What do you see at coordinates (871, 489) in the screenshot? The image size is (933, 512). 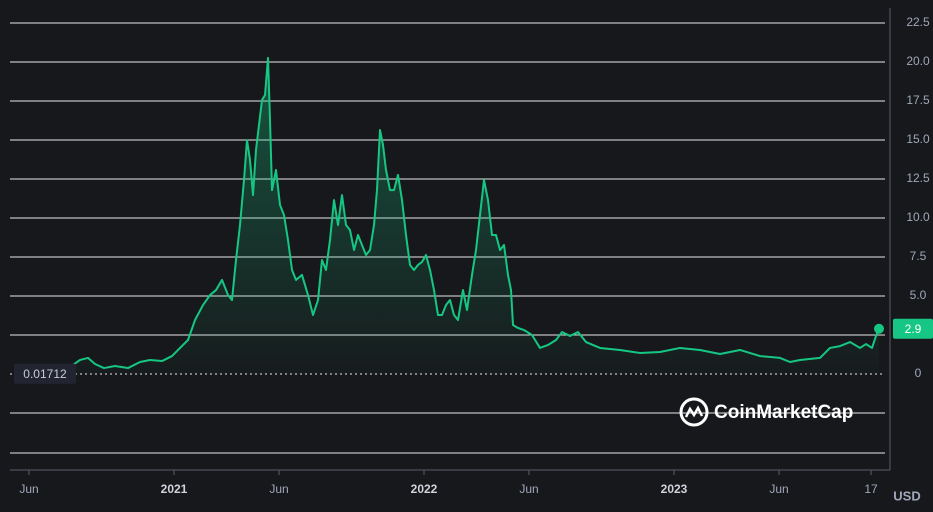 I see `x-tick-label: 17` at bounding box center [871, 489].